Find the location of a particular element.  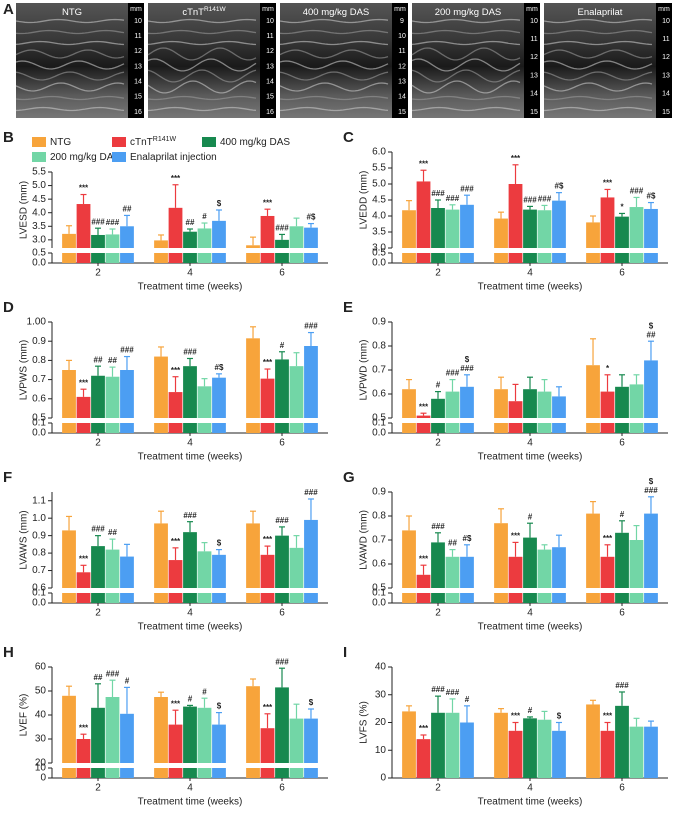

scale-label: 10 is located at coordinates (270, 21).